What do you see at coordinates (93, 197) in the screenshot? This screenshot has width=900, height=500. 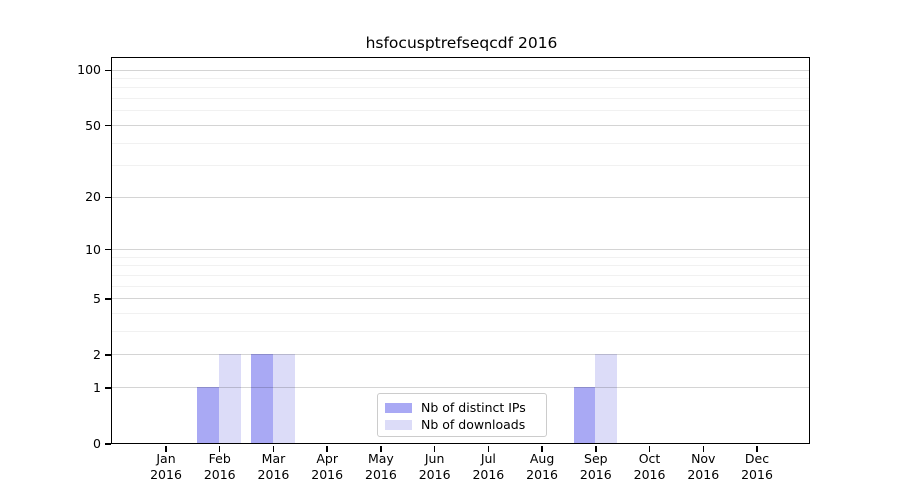 I see `y-tick-label: 20` at bounding box center [93, 197].